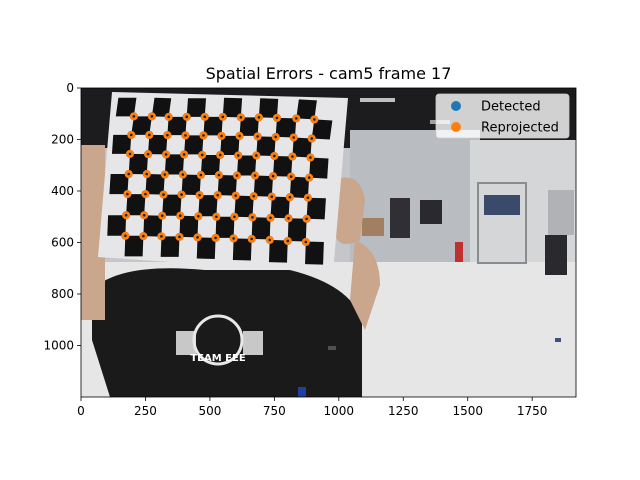 The image size is (640, 480). Describe the element at coordinates (62, 243) in the screenshot. I see `y-tick-label: 600` at that location.